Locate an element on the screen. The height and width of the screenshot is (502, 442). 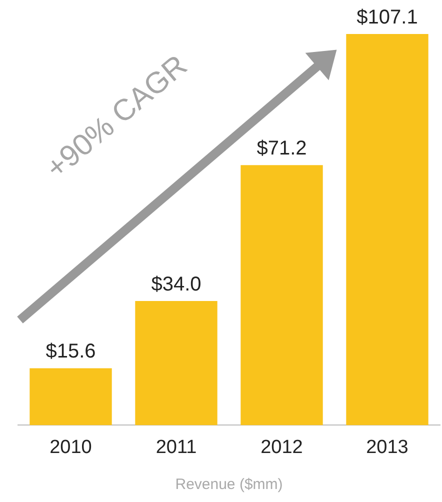
x-axis-title: Revenue ($mm) is located at coordinates (229, 485).